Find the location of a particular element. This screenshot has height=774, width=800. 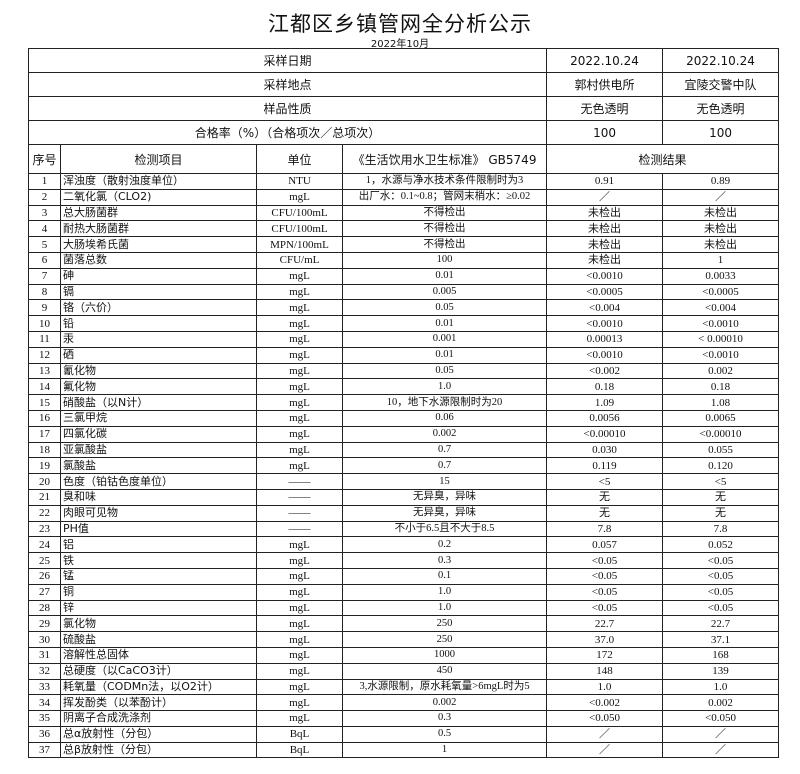

item-cell: 镉 is located at coordinates (158, 292).